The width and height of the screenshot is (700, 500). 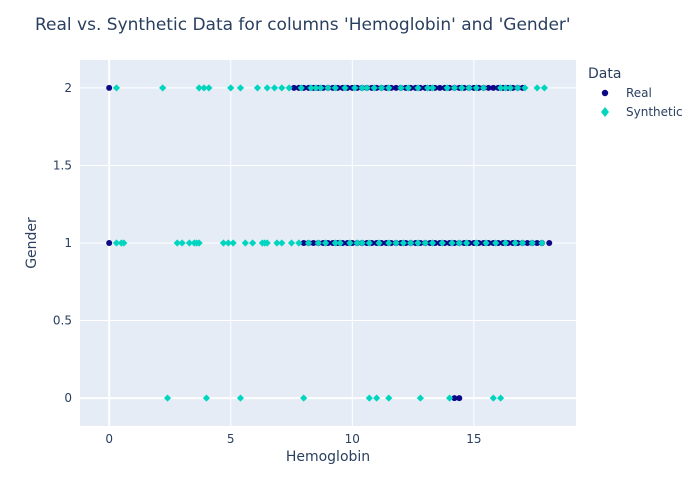 What do you see at coordinates (639, 93) in the screenshot?
I see `legend-label-real: Real` at bounding box center [639, 93].